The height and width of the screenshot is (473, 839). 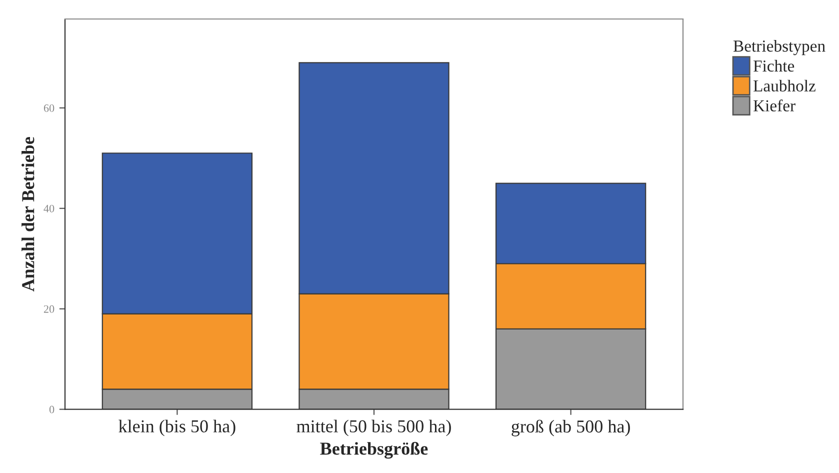 I want to click on legend-label: Laubholz, so click(x=784, y=86).